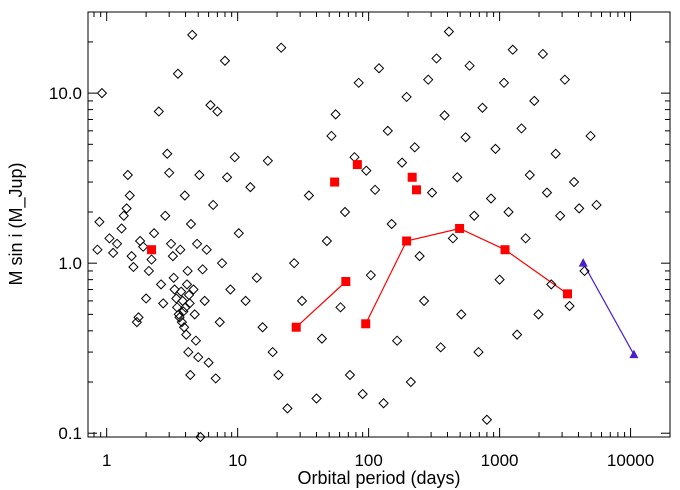 This screenshot has width=680, height=490. Describe the element at coordinates (378, 478) in the screenshot. I see `x-axis-label: Orbital period (days)` at that location.